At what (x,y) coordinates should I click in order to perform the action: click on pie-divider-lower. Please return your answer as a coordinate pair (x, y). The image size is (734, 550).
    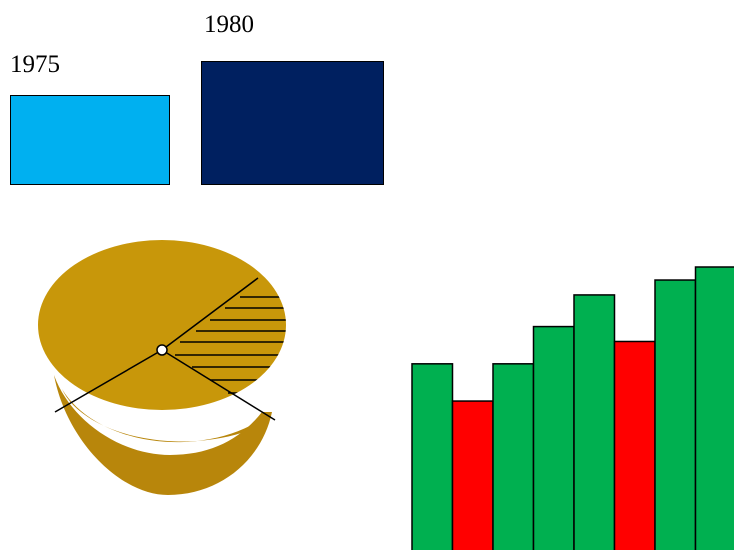
    Looking at the image, I should click on (218, 385).